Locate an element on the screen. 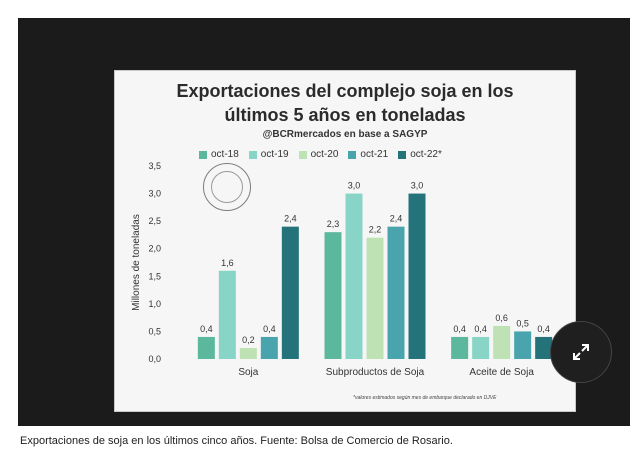 The image size is (644, 461). chart-subtitle: @BCRmercados en base a SAGYP is located at coordinates (345, 134).